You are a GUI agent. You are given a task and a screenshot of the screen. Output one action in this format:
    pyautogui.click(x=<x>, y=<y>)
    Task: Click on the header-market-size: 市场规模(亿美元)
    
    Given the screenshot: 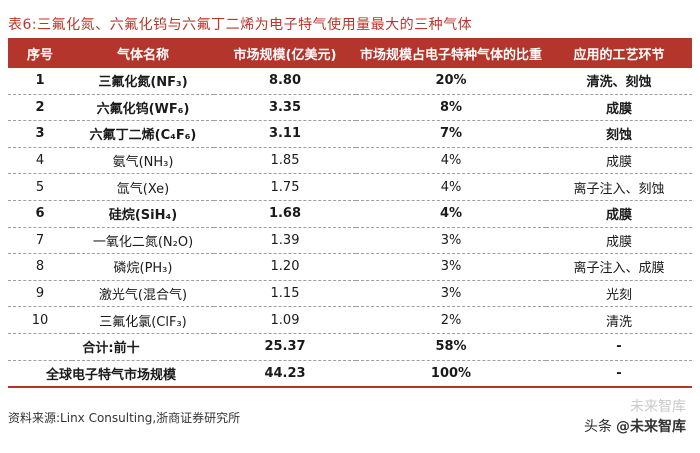 What is the action you would take?
    pyautogui.click(x=285, y=53)
    